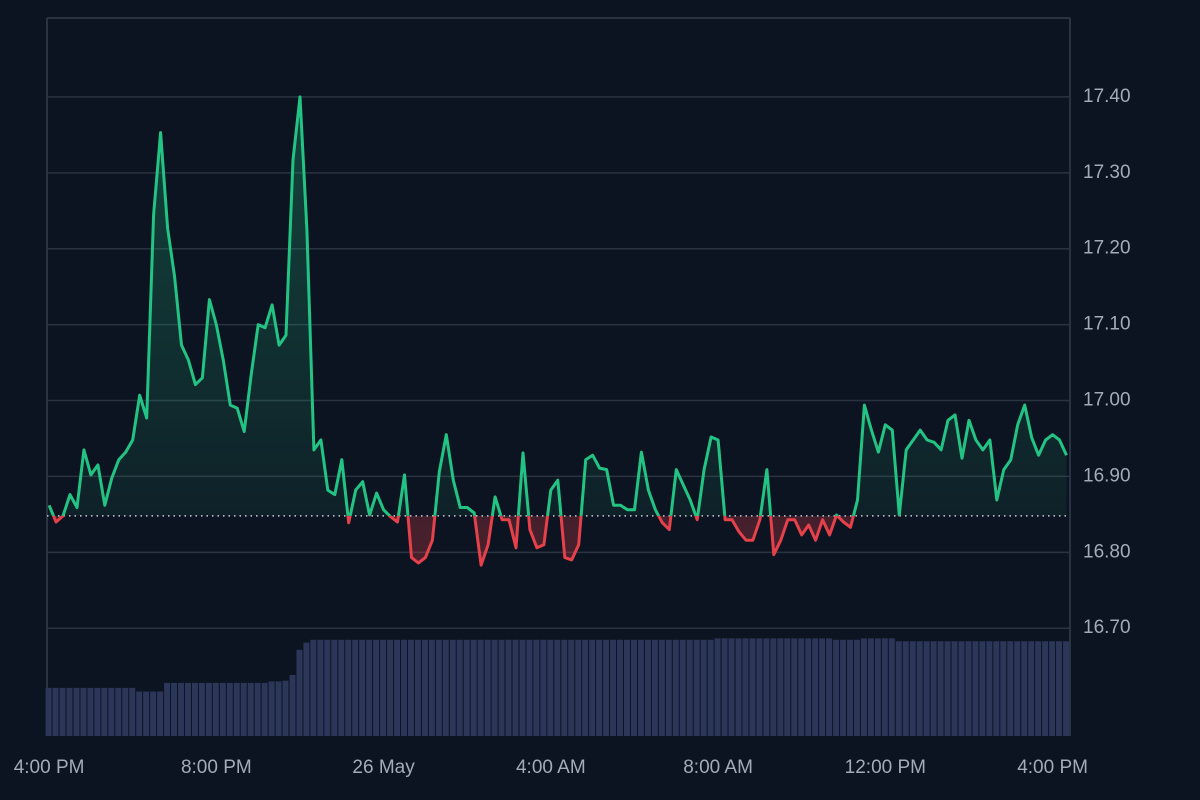 The height and width of the screenshot is (800, 1200). I want to click on y-tick-label: 17.30, so click(1107, 172).